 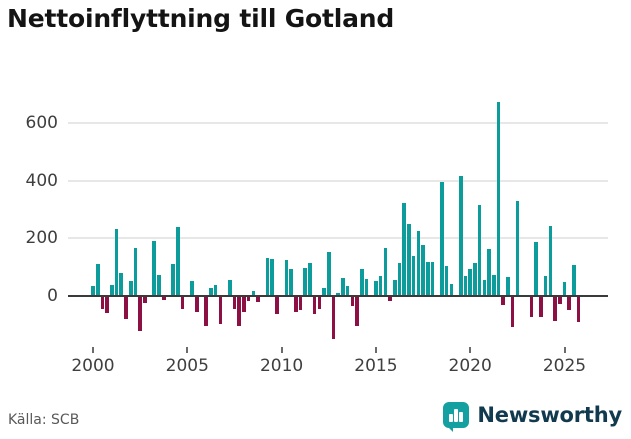 What do you see at coordinates (549, 415) in the screenshot?
I see `newsworthy-logo-text: Newsworthy` at bounding box center [549, 415].